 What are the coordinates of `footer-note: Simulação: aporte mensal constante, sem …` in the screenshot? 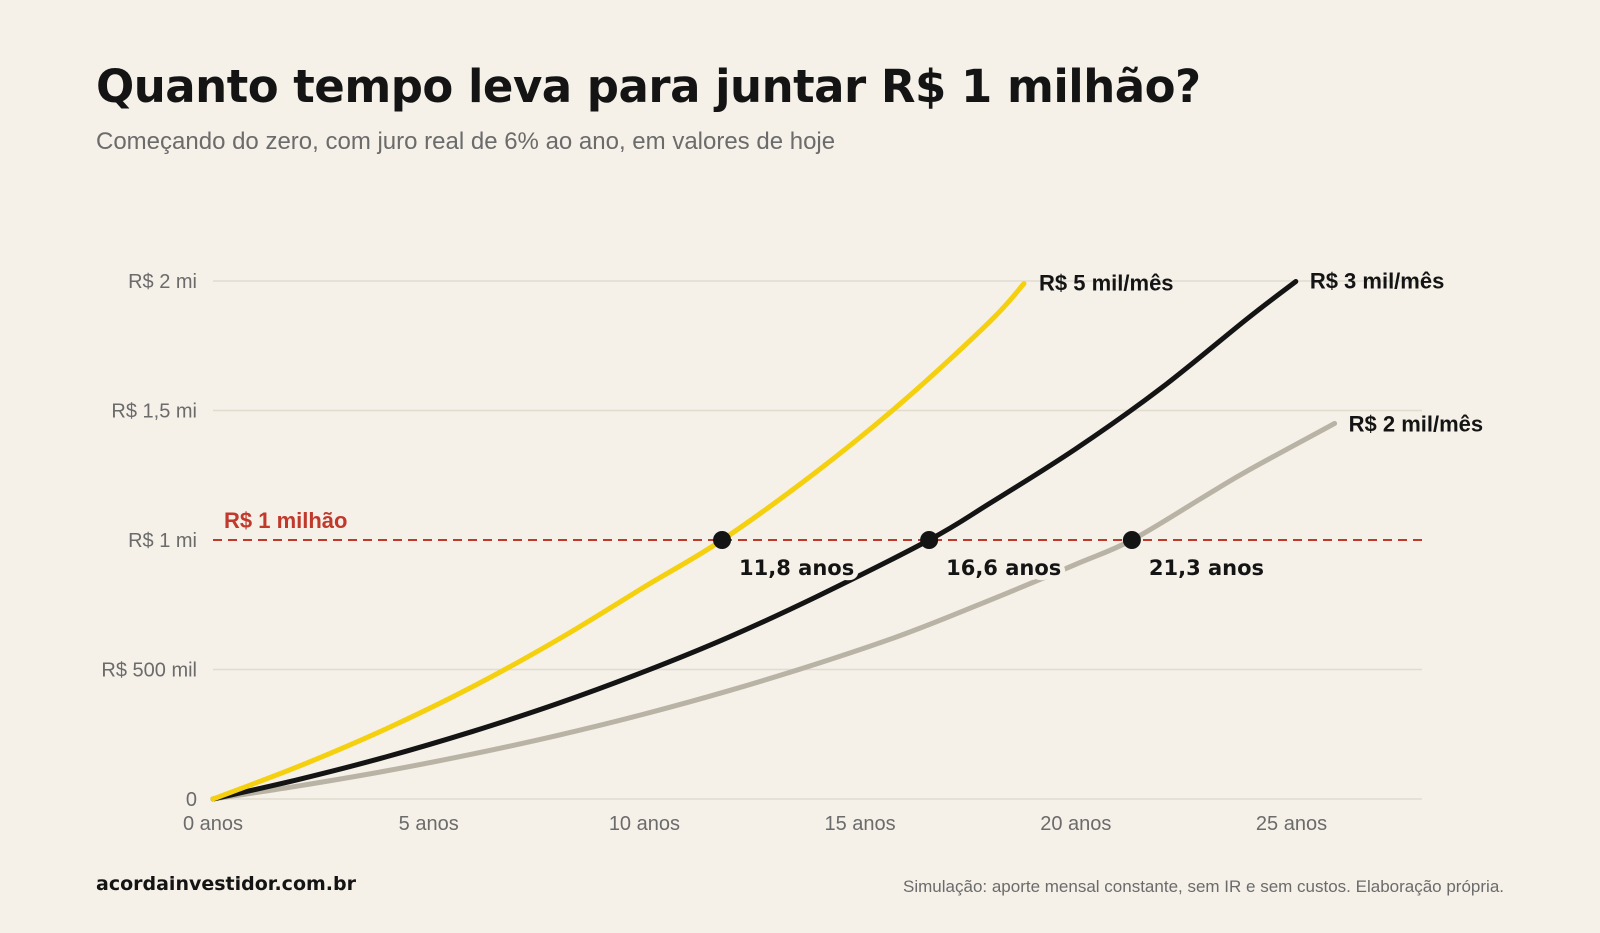 It's located at (1203, 886).